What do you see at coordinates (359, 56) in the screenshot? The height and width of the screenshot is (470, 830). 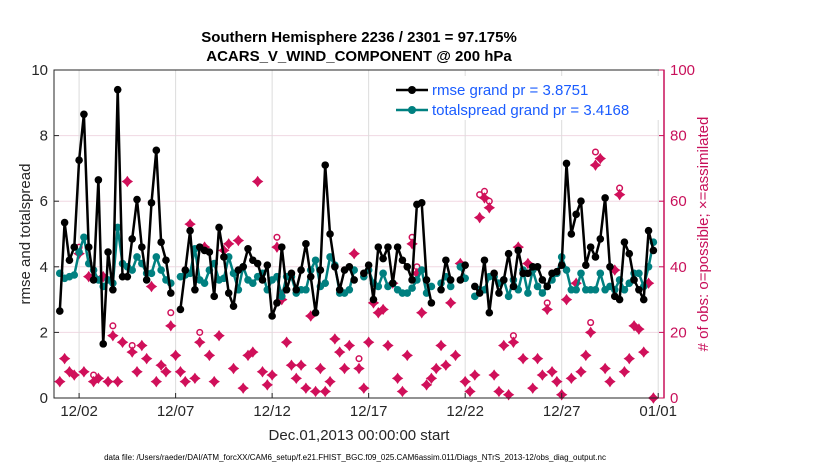 I see `chart-title-line2: ACARS_V_WIND_COMPONENT @ 200 hPa` at bounding box center [359, 56].